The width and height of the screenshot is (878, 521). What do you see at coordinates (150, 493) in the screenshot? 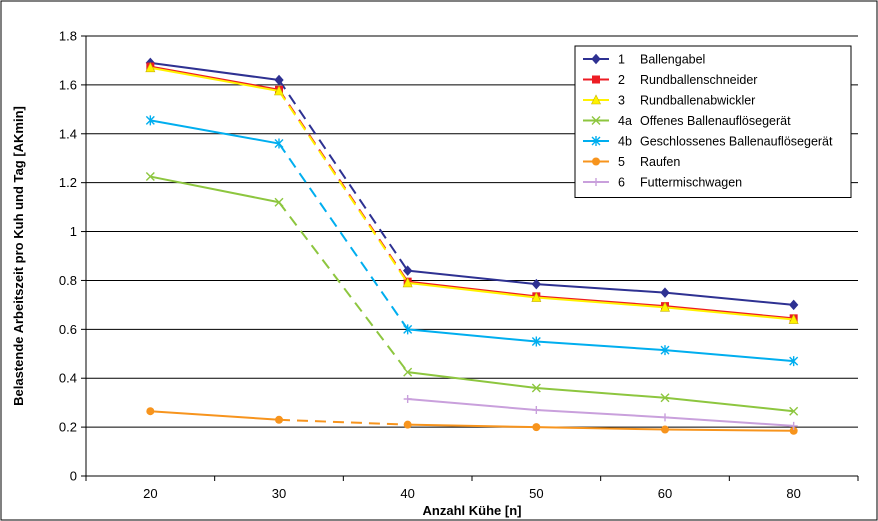
I see `x-tick-label: 20` at bounding box center [150, 493].